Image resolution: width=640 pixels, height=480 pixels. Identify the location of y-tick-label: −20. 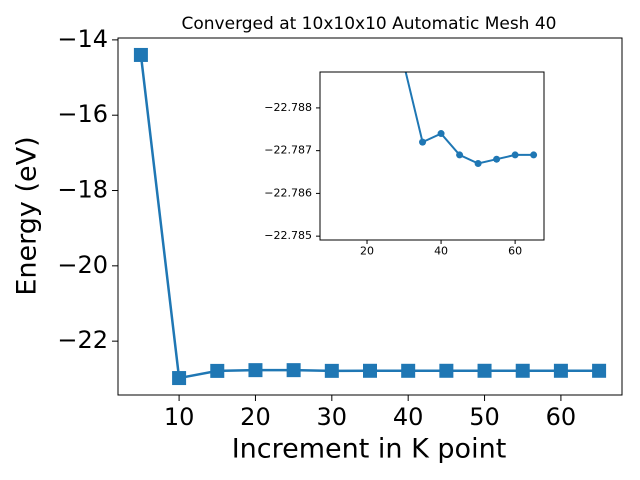
(82, 265).